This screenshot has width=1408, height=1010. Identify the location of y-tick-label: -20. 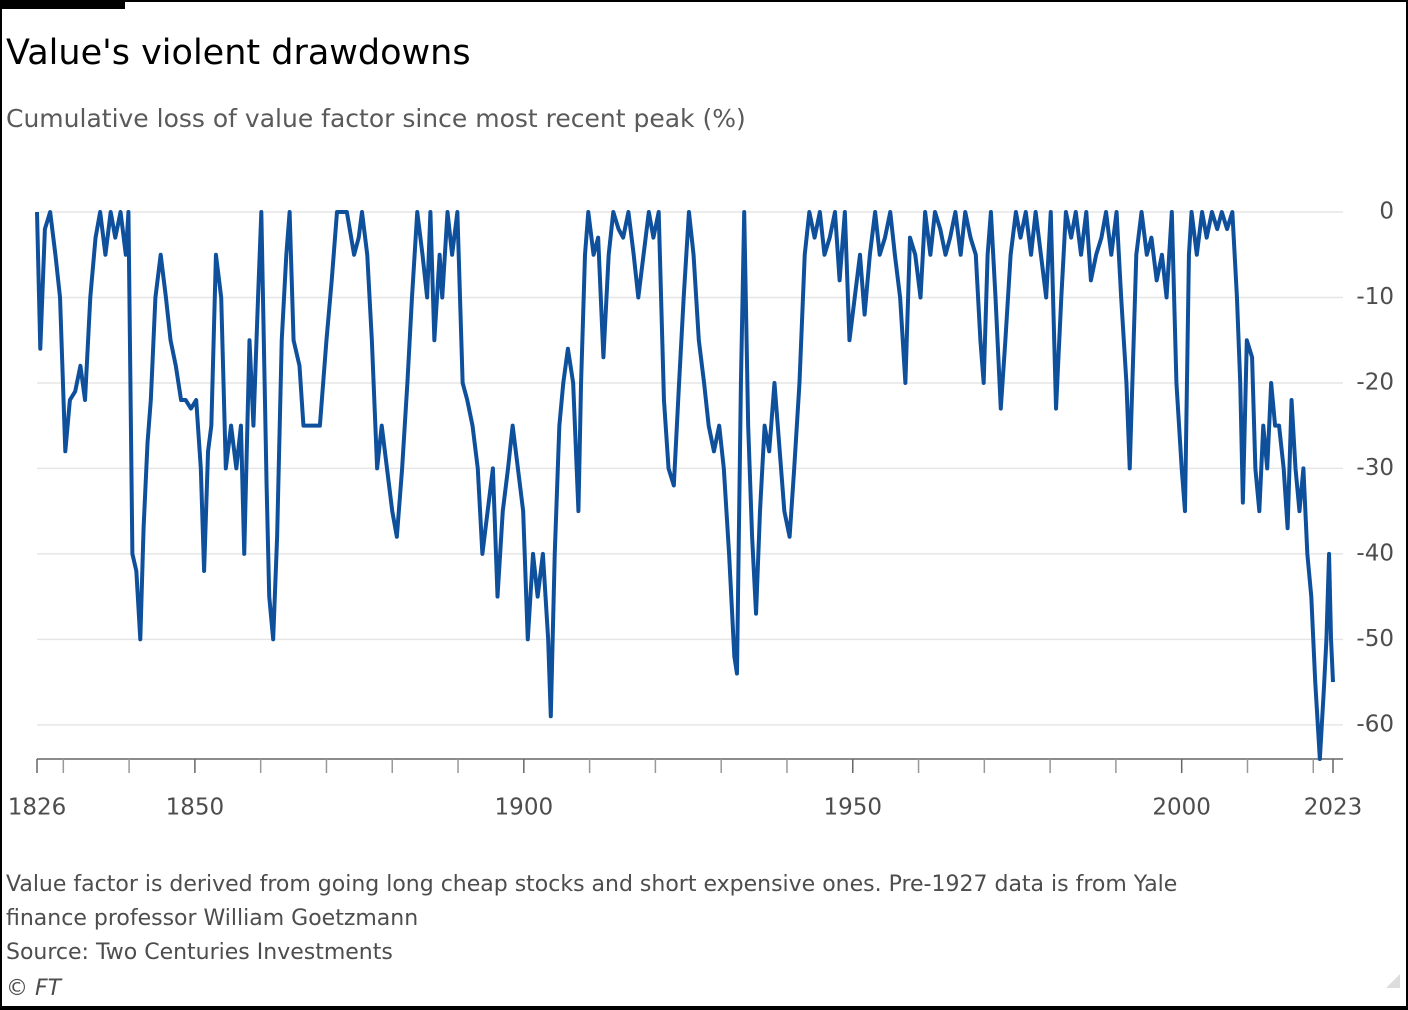
(1375, 382).